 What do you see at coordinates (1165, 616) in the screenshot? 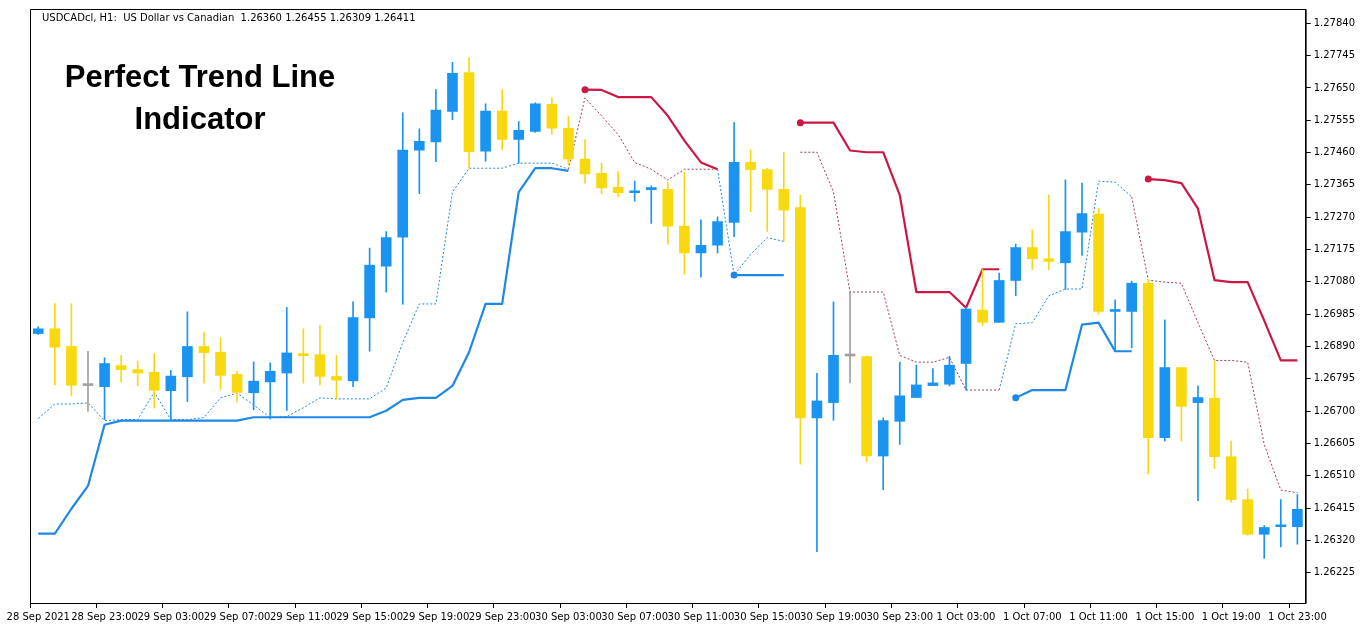
I see `x-tick-label: 1 Oct 15:00` at bounding box center [1165, 616].